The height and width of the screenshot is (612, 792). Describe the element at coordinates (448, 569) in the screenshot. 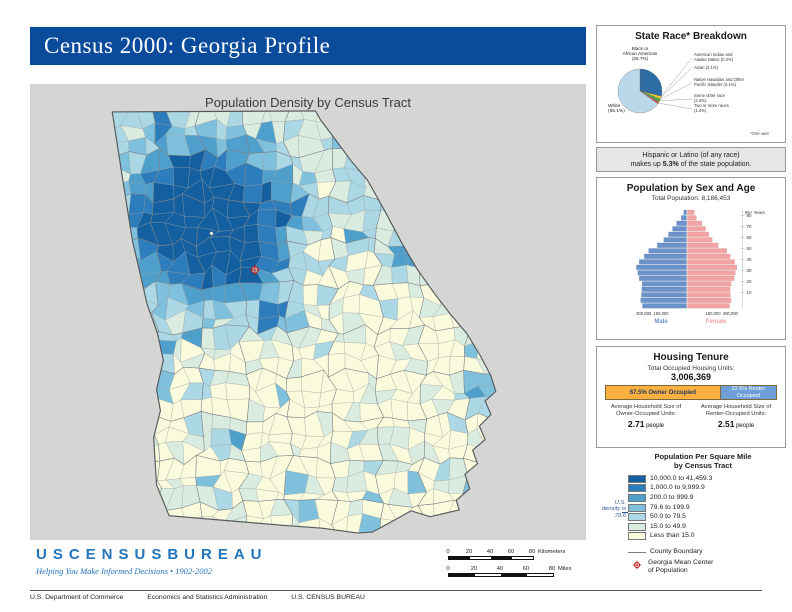

I see `scalebar-tick-label: 0` at that location.